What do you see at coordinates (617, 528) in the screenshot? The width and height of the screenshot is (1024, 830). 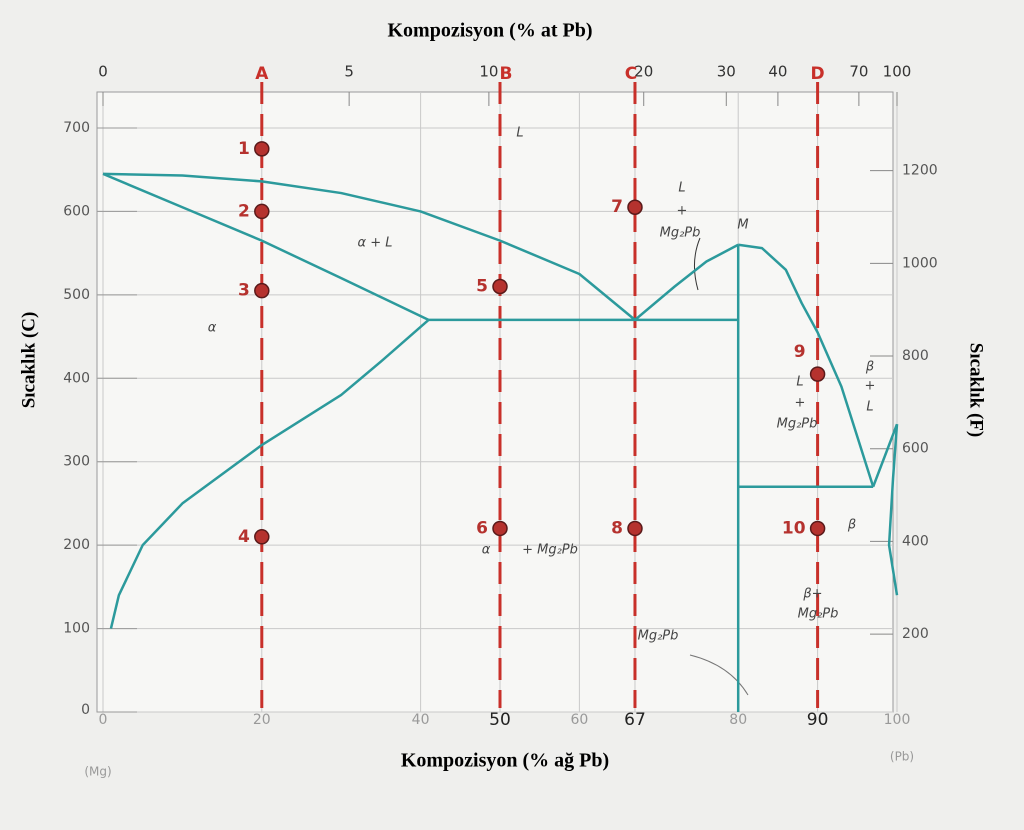 I see `state-point-label: 8` at bounding box center [617, 528].